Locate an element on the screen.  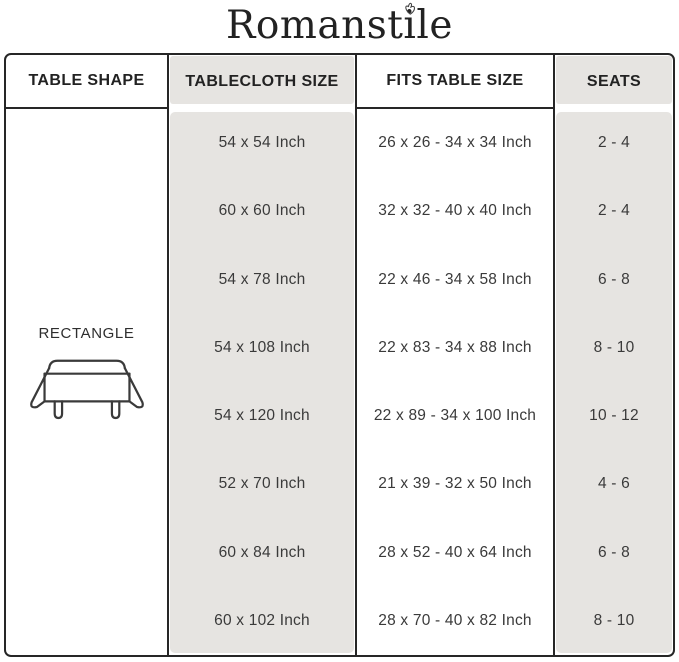
fits-table-size-cell: 21 x 39 - 32 x 50 Inch is located at coordinates (455, 484).